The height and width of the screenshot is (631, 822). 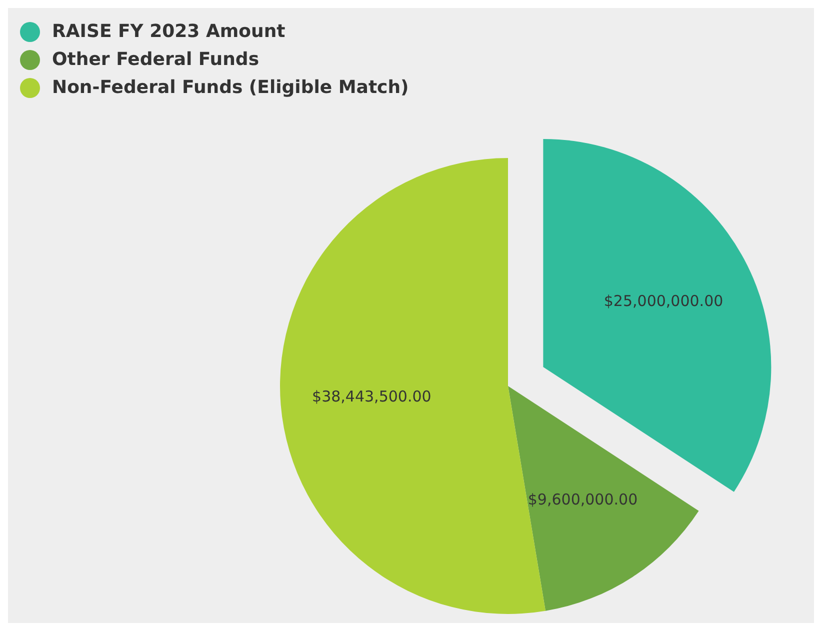 What do you see at coordinates (583, 499) in the screenshot?
I see `data-label: $9,600,000.00` at bounding box center [583, 499].